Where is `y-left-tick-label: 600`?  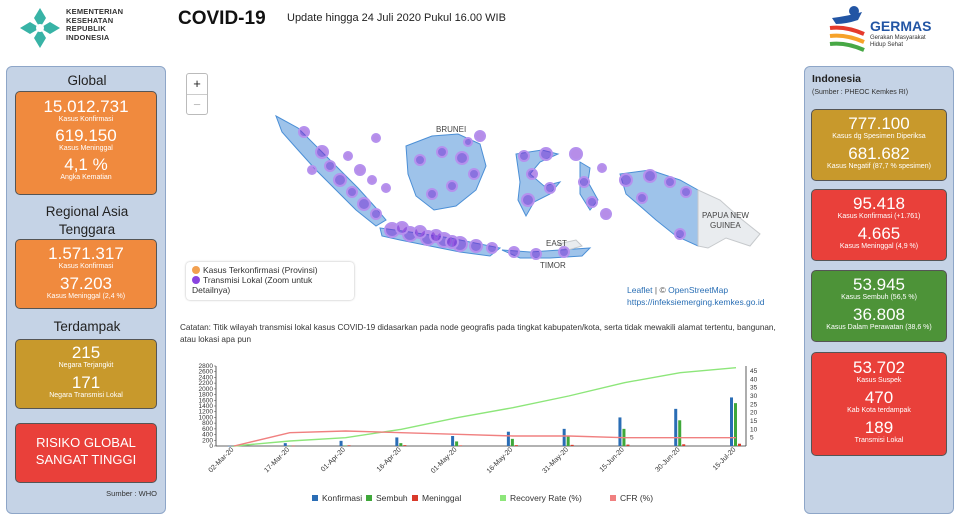
y-left-tick-label: 600 is located at coordinates (207, 429).